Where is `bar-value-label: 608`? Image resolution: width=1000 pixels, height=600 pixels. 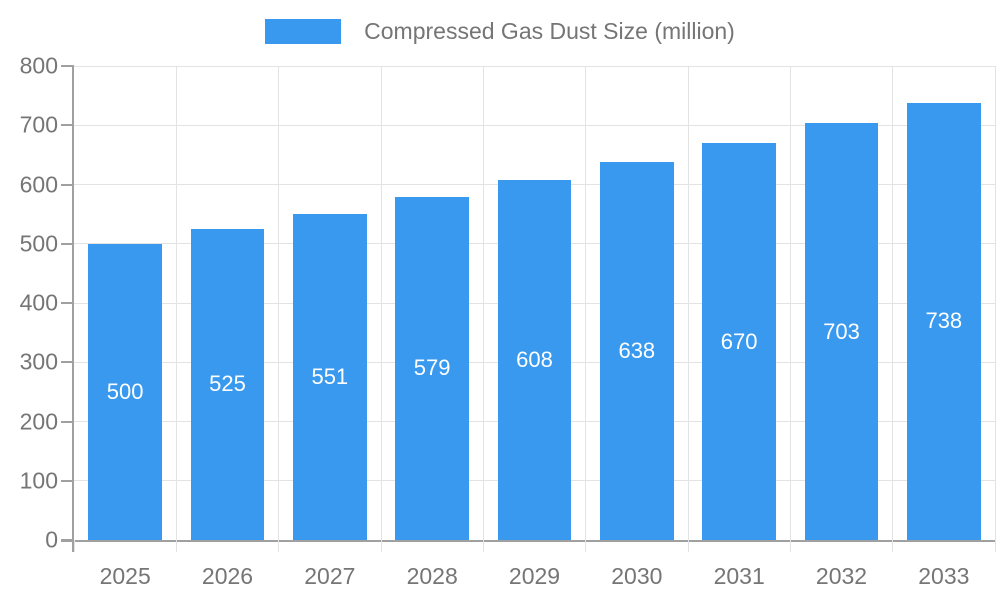
bar-value-label: 608 is located at coordinates (534, 359).